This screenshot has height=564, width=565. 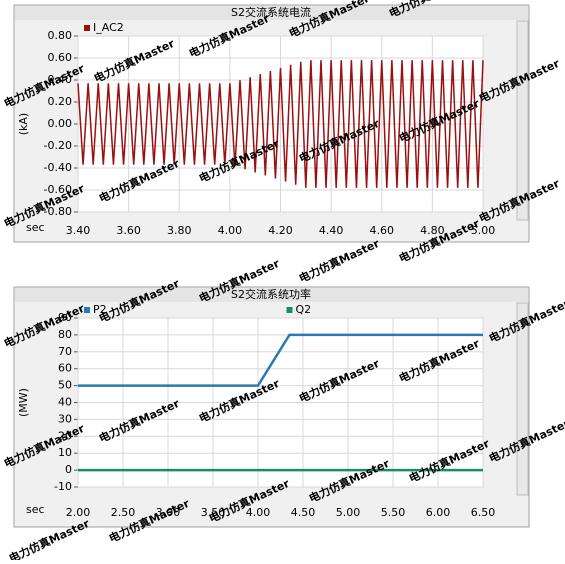 I want to click on x-tick-label: 2.50, so click(x=123, y=512).